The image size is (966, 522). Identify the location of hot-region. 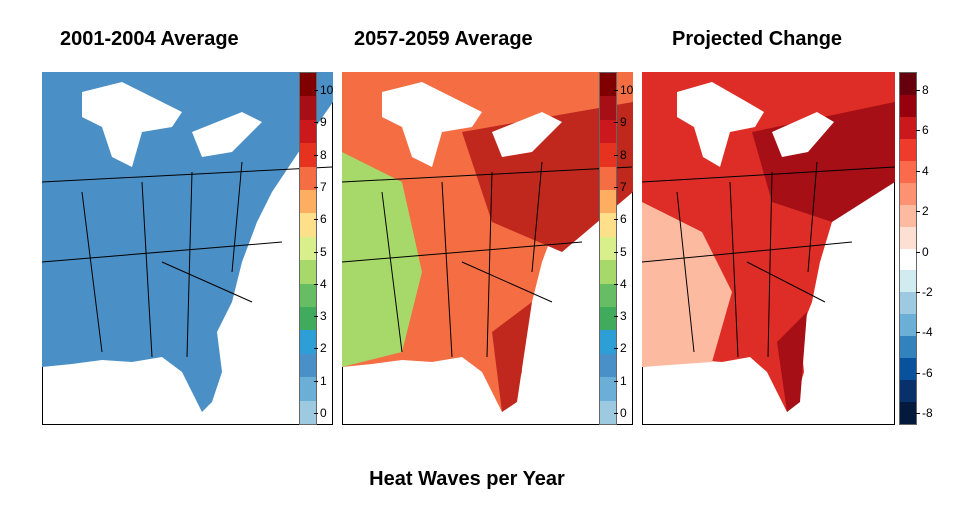
(547, 257).